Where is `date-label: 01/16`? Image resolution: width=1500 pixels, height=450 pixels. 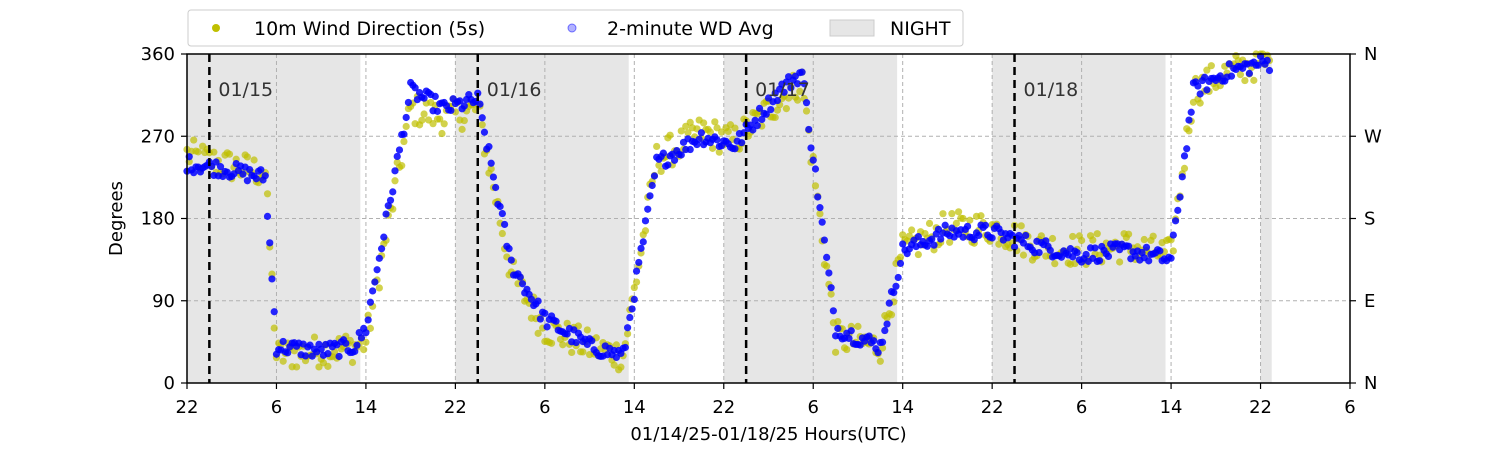
date-label: 01/16 is located at coordinates (514, 90).